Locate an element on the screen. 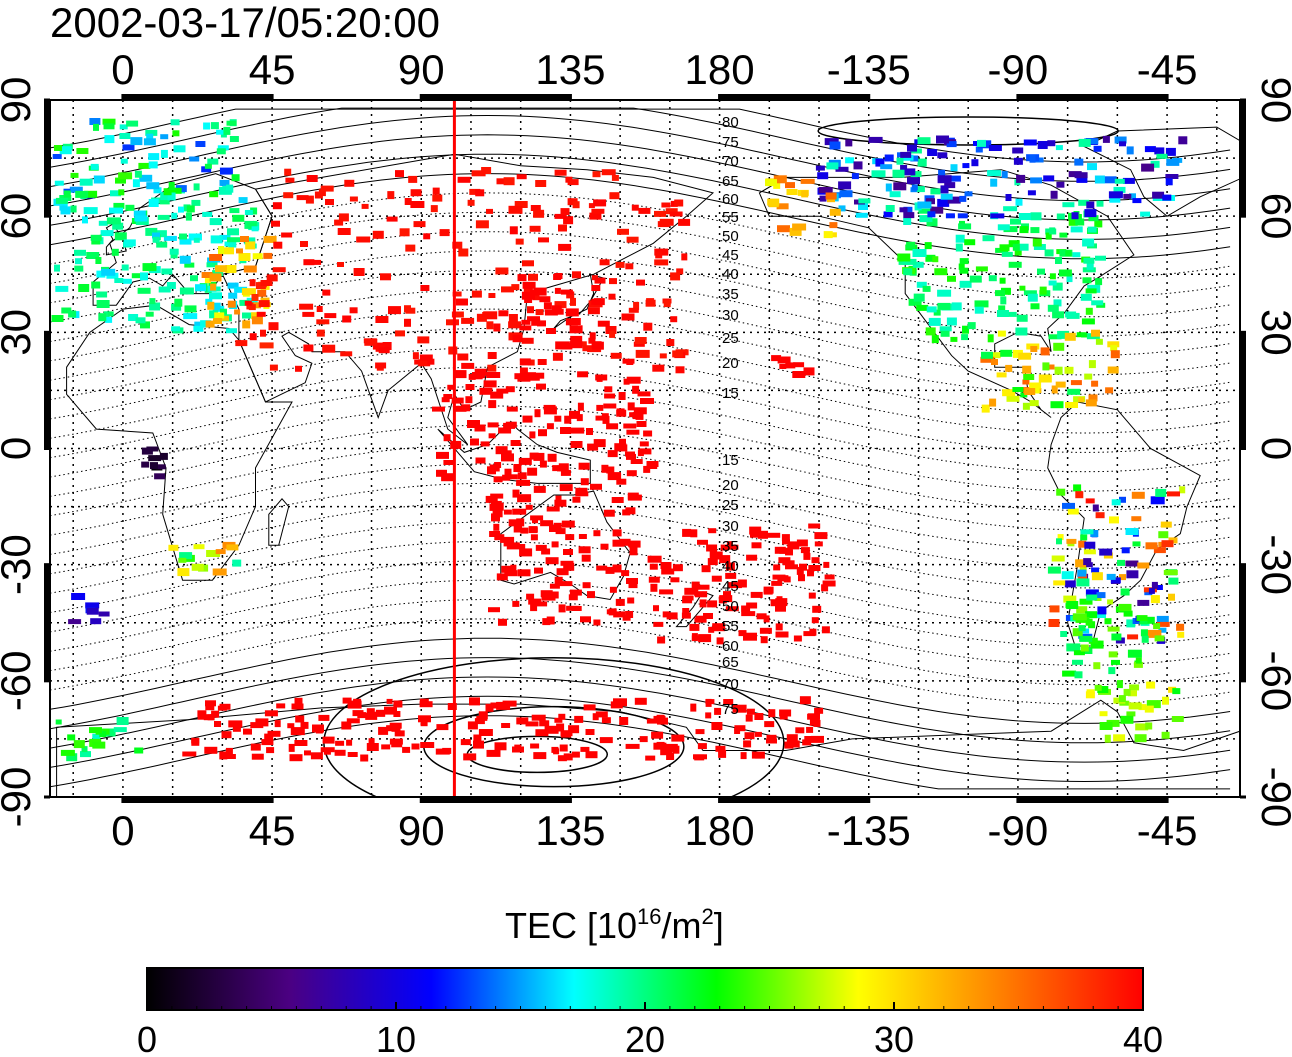 This screenshot has height=1057, width=1292. left-lat-label: -60 is located at coordinates (19, 680).